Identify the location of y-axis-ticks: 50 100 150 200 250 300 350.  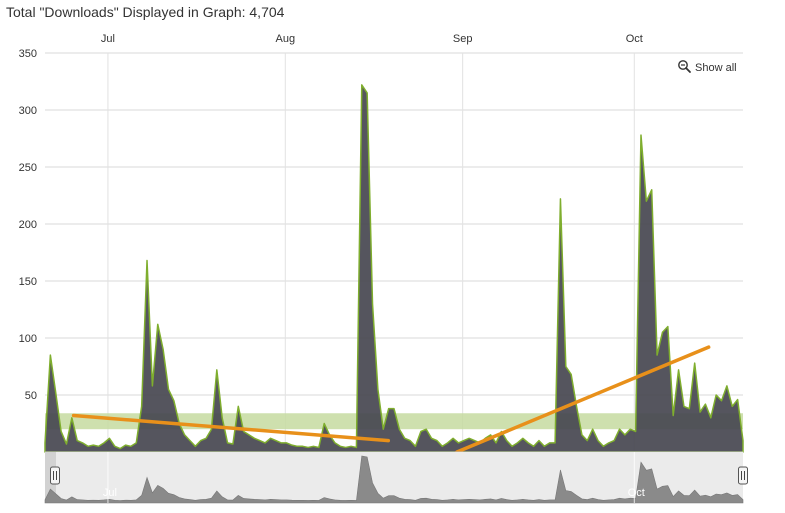
(28, 225).